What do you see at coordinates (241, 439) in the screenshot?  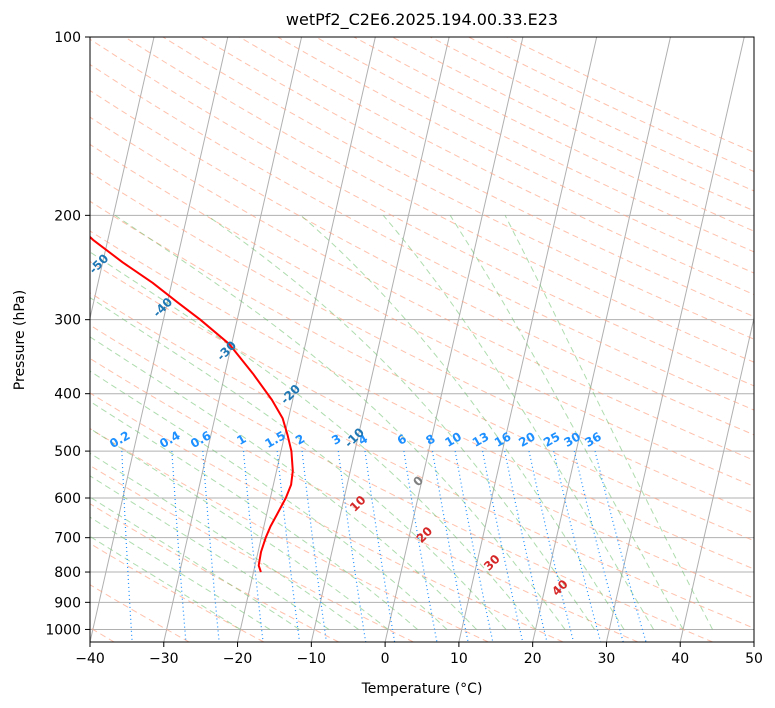 I see `mixing-ratio-label: 1` at bounding box center [241, 439].